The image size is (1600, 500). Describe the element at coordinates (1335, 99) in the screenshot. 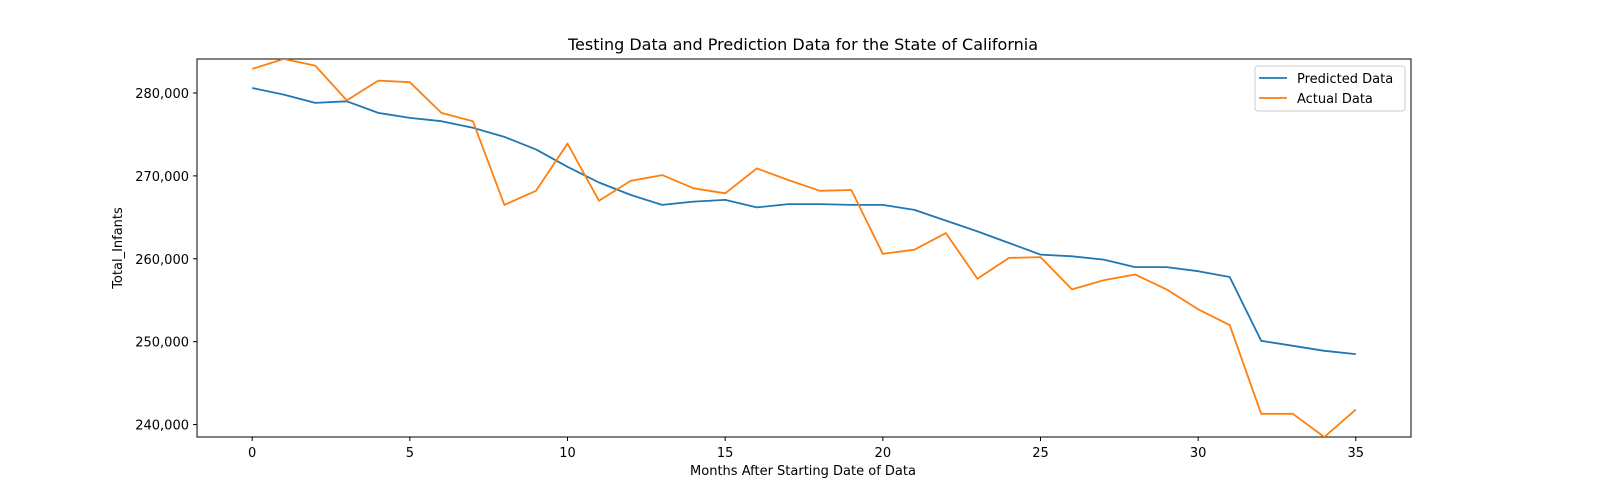

I see `legend-label: Actual Data` at that location.